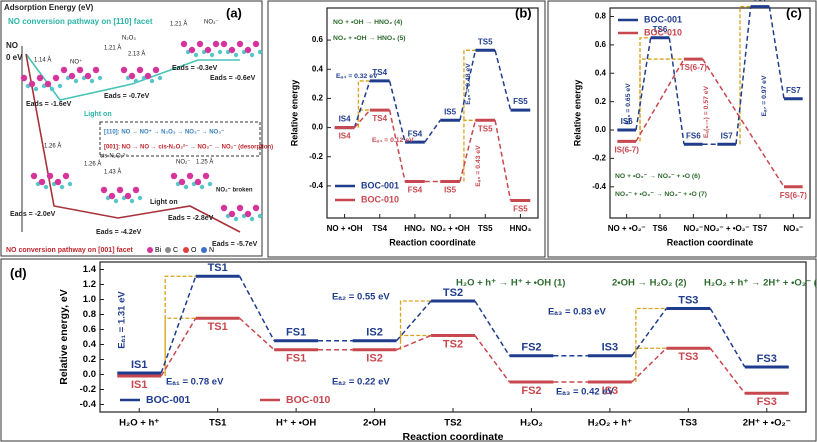 This screenshot has height=442, width=817. Describe the element at coordinates (523, 12) in the screenshot. I see `panel-label: (b)` at that location.